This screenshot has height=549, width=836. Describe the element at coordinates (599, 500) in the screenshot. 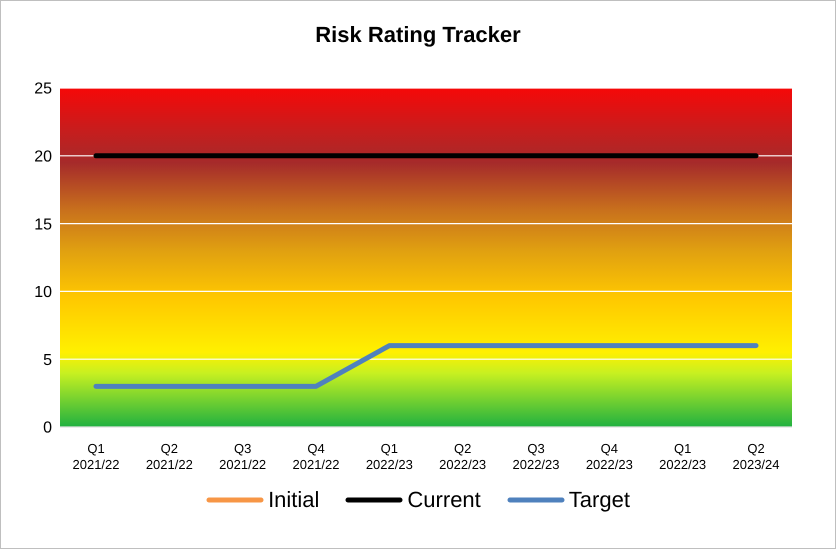

I see `legend-label: Target` at that location.